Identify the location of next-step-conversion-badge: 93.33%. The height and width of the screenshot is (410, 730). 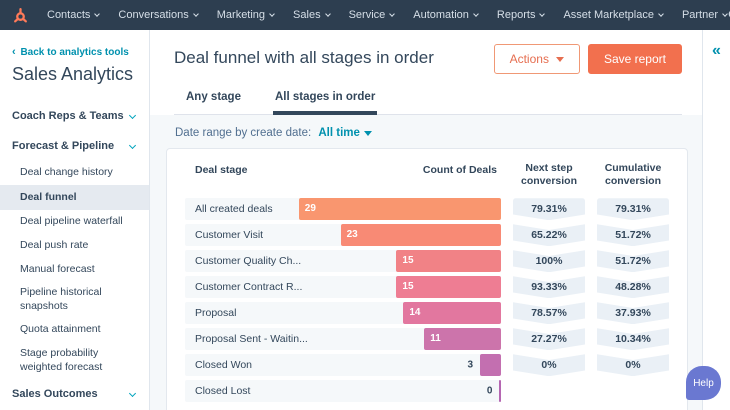
(549, 287).